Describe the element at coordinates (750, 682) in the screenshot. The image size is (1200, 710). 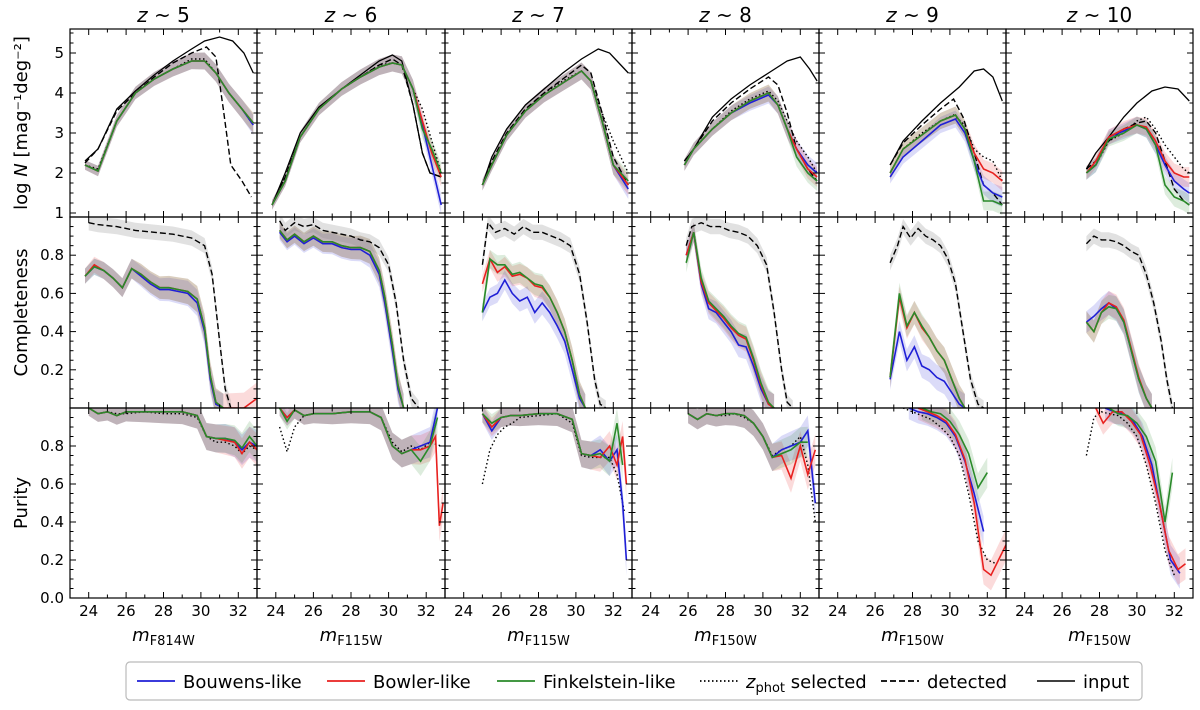
I see `legend-label-part: z` at that location.